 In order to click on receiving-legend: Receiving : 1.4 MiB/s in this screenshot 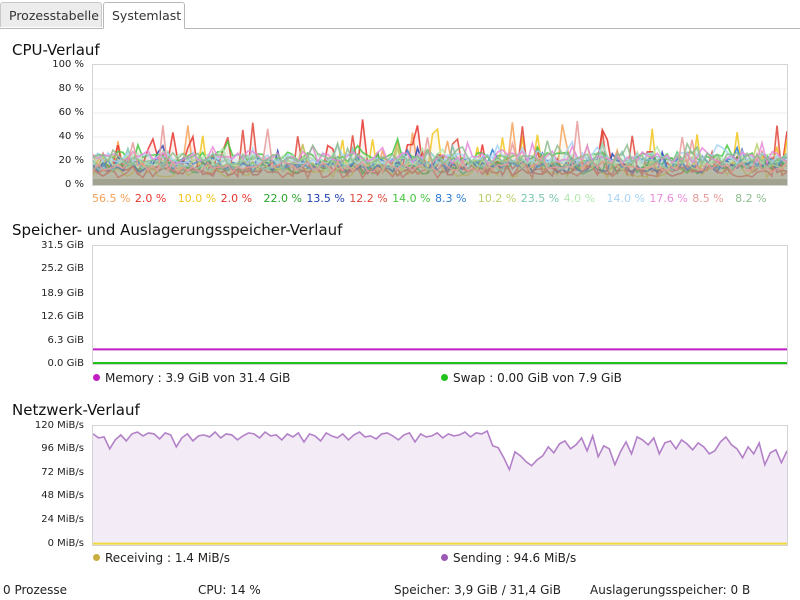, I will do `click(161, 558)`.